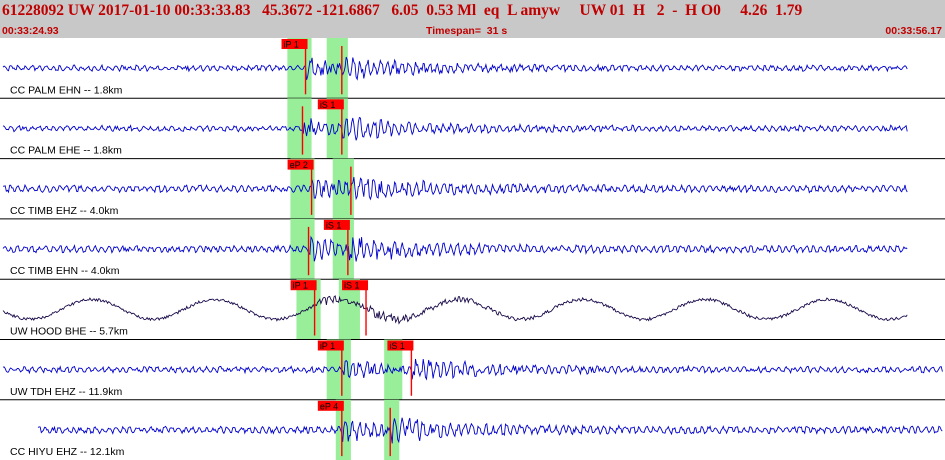  I want to click on station-label: UW HOOD BHE -- 5.7km, so click(69, 332).